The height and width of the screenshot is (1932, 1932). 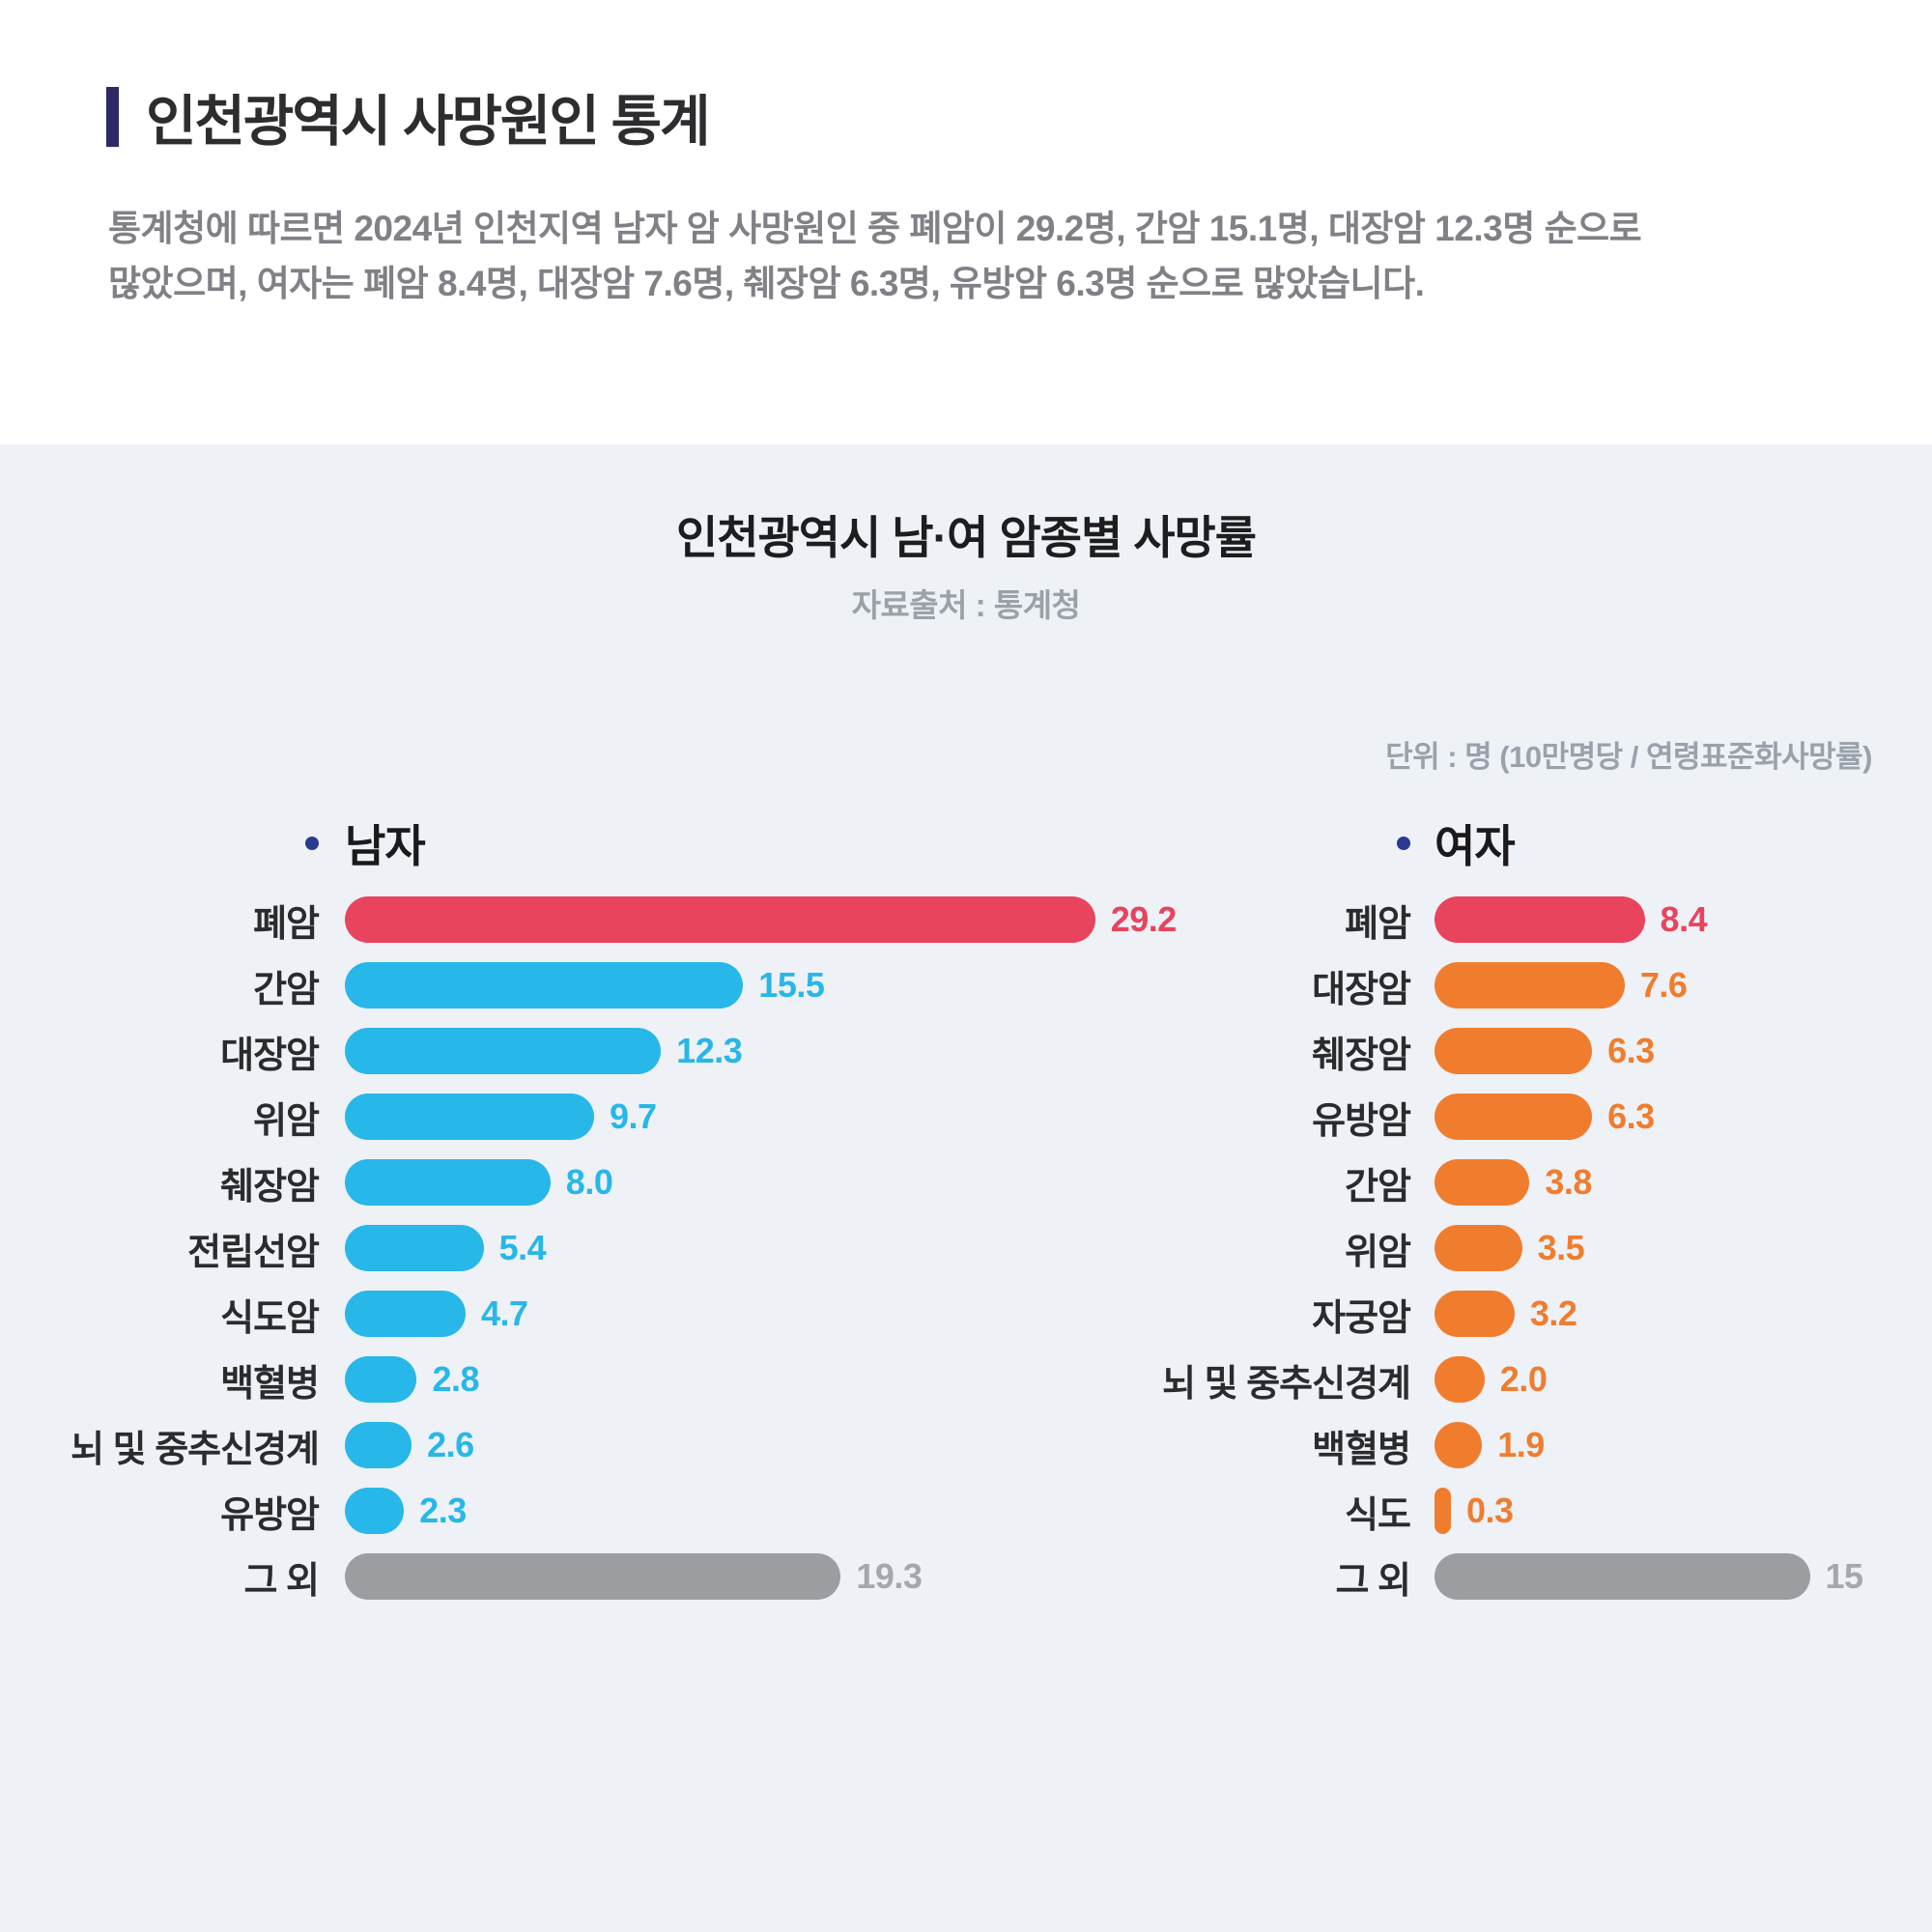 I want to click on male-bar-row: 위암 9.7, so click(x=632, y=1117).